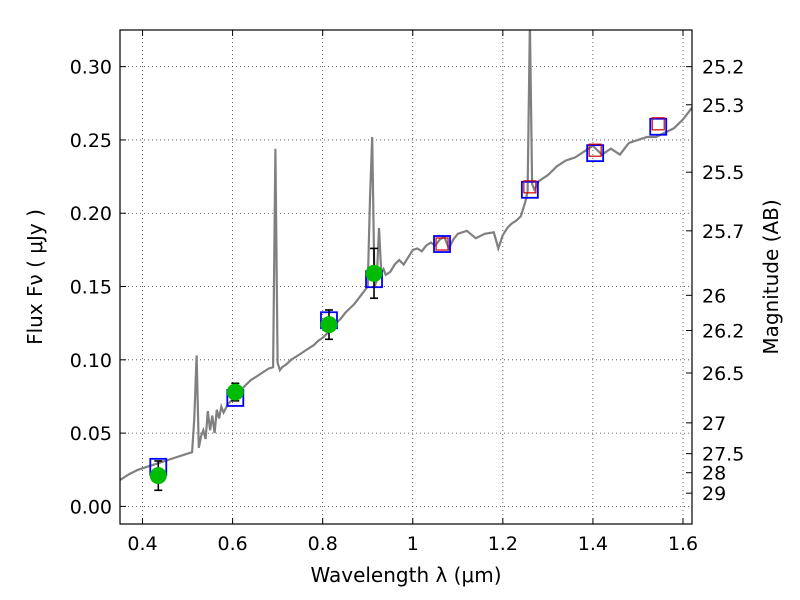  Describe the element at coordinates (723, 374) in the screenshot. I see `y2-tick-label: 26.5` at that location.